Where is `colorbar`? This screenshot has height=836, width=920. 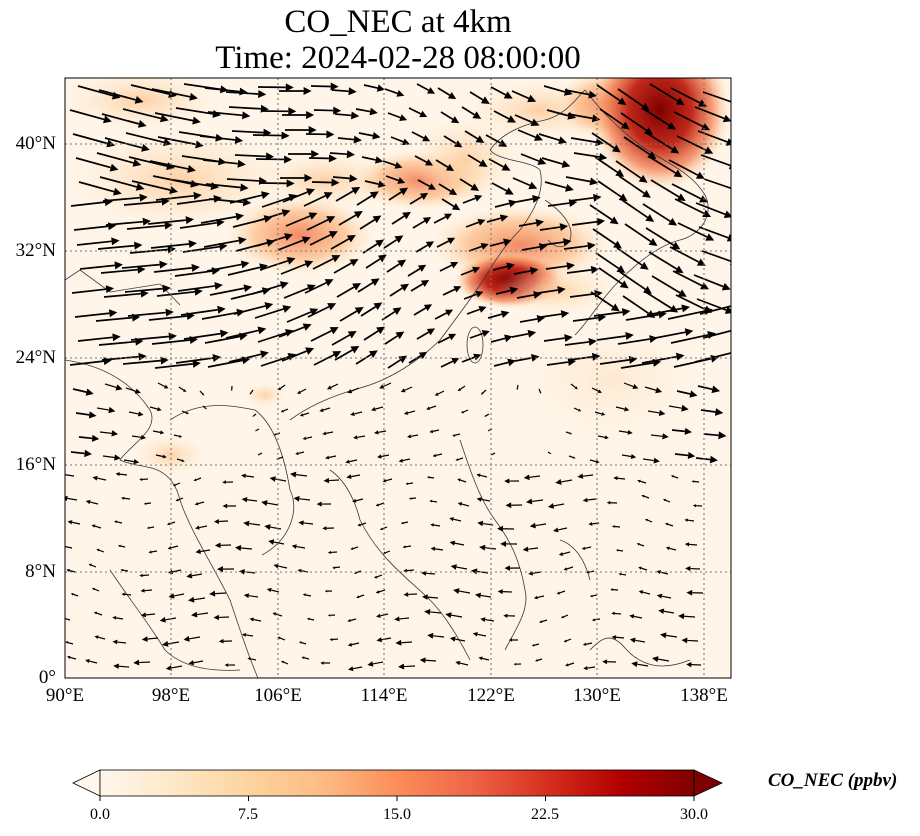
colorbar is located at coordinates (397, 785).